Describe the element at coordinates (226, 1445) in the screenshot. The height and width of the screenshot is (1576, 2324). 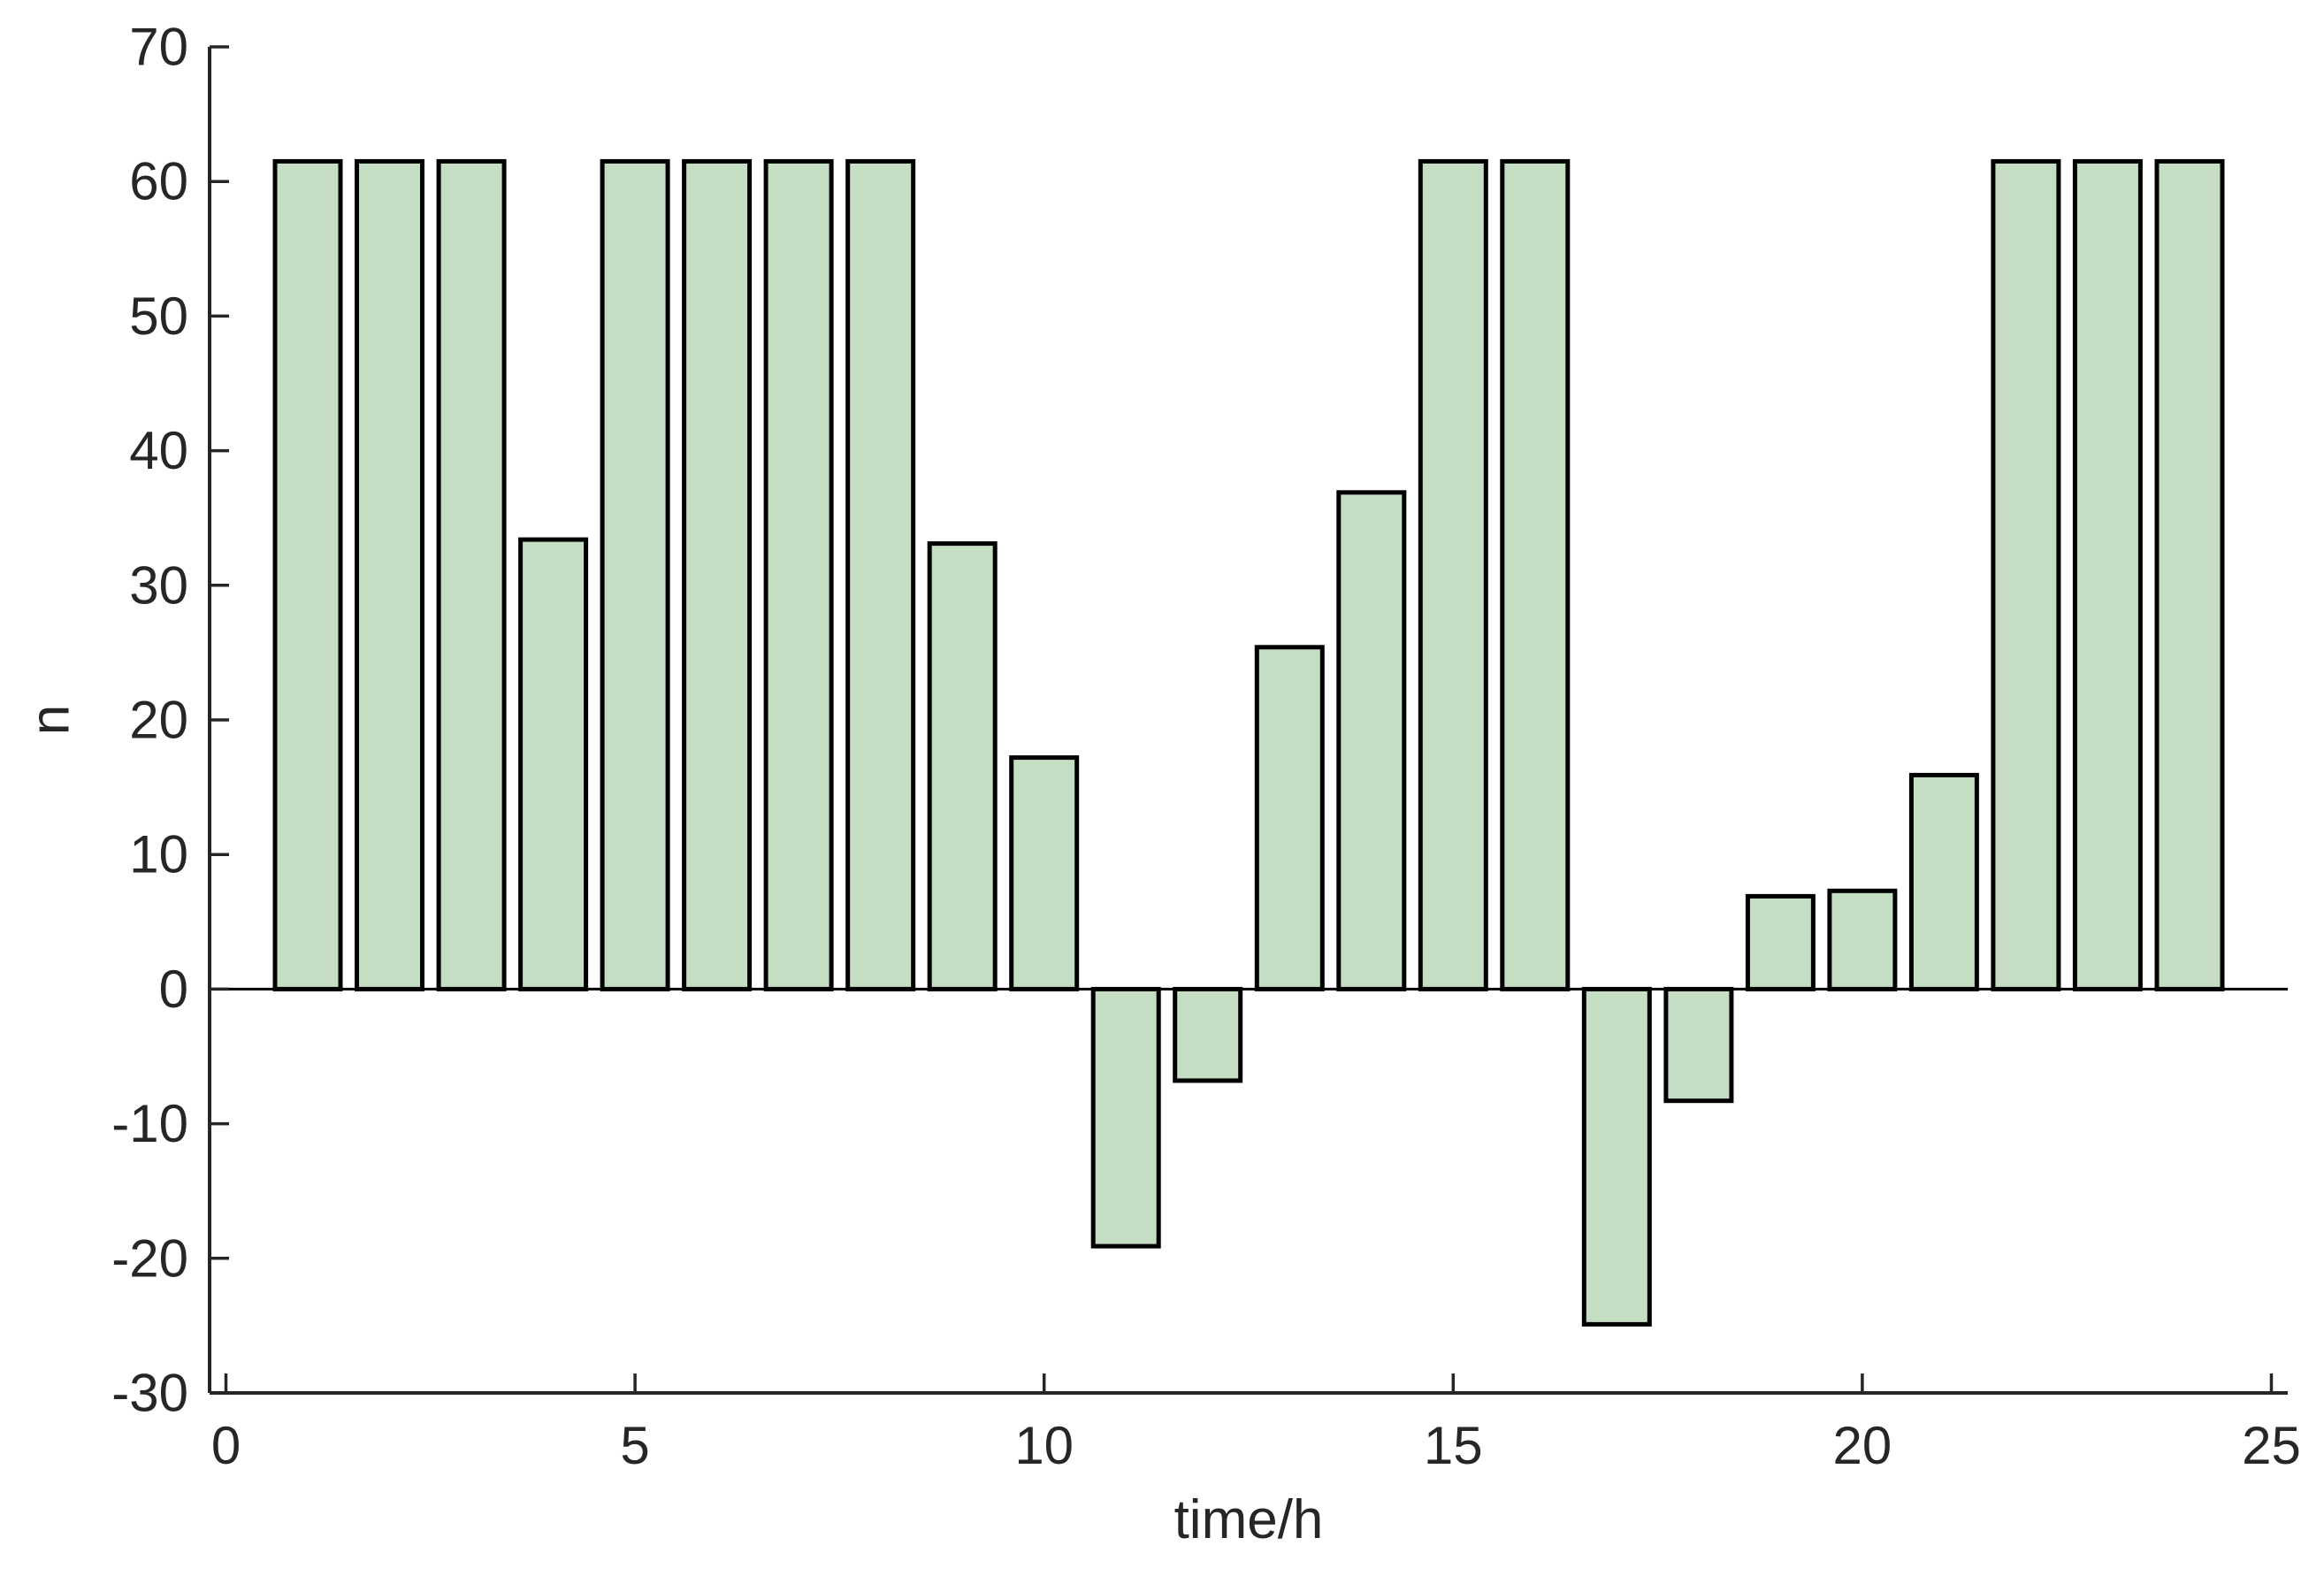
I see `x-tick-label: 0` at that location.